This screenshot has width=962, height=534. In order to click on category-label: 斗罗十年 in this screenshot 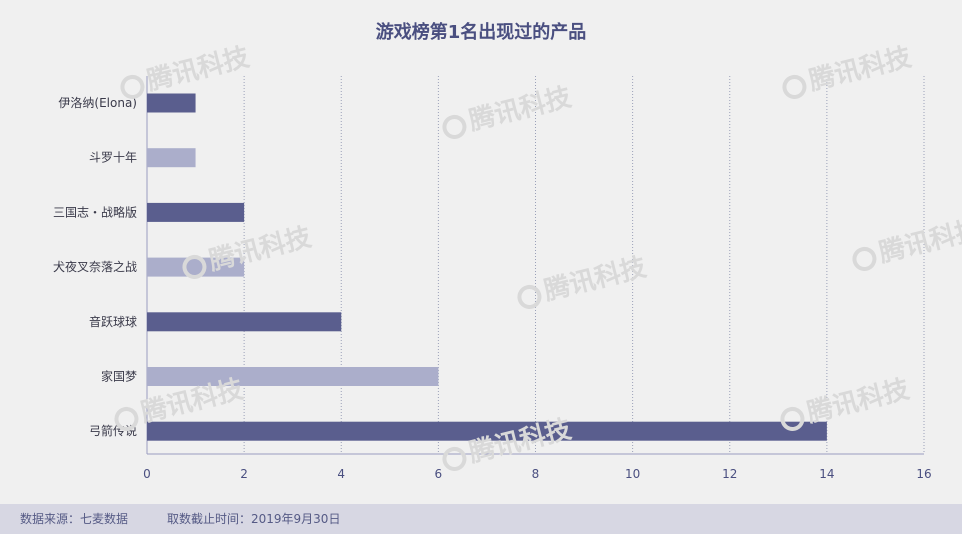, I will do `click(113, 158)`.